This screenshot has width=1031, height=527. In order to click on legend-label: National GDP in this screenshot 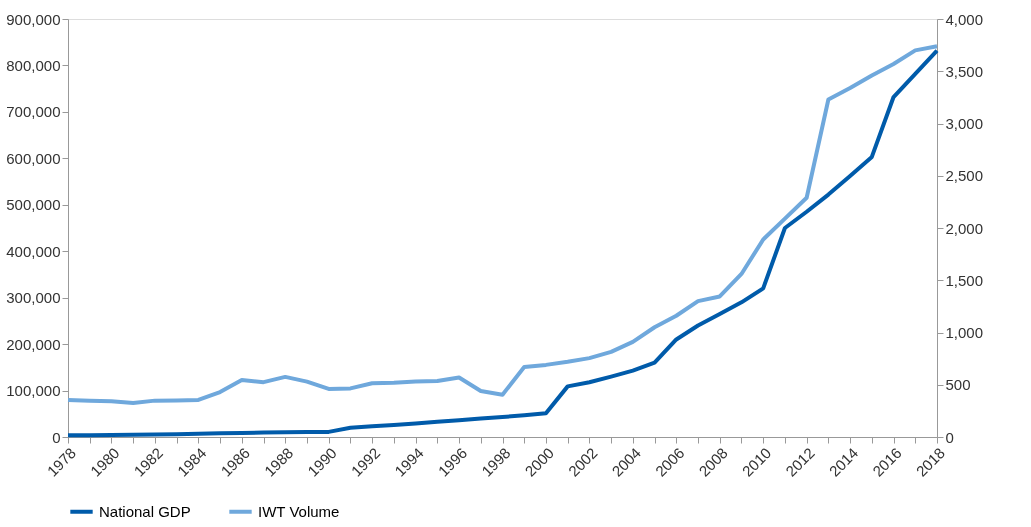, I will do `click(145, 511)`.